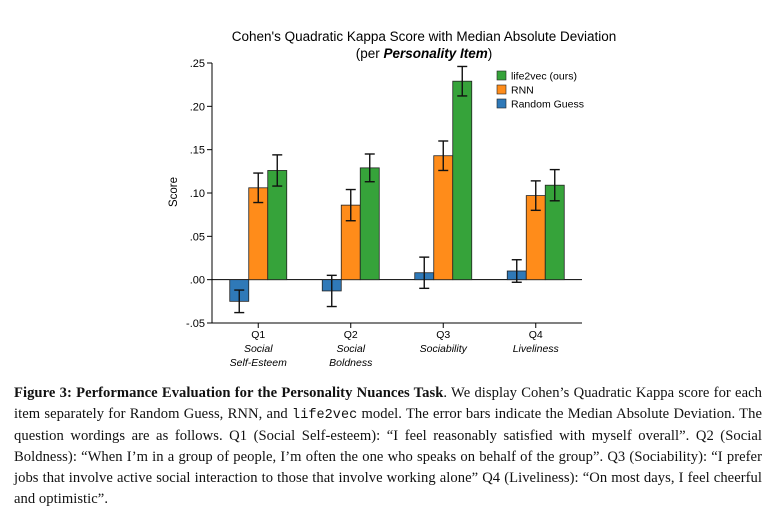 The width and height of the screenshot is (778, 527). I want to click on legend-label: RNN, so click(522, 91).